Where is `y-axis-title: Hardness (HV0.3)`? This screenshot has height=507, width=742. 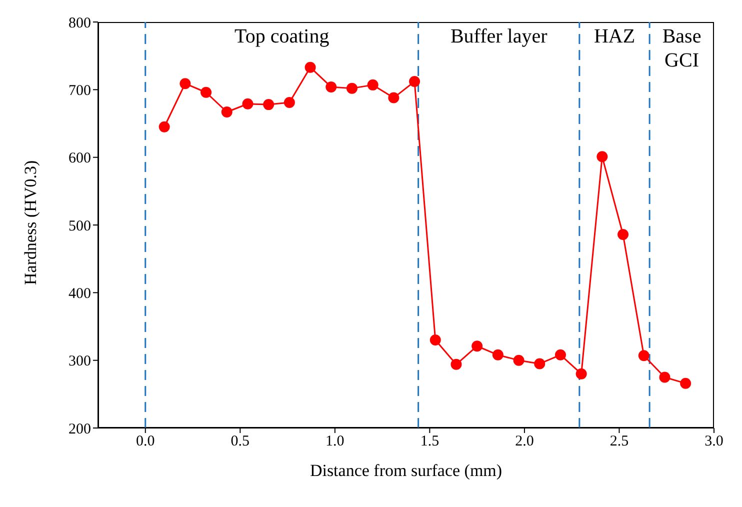
y-axis-title: Hardness (HV0.3) is located at coordinates (30, 222).